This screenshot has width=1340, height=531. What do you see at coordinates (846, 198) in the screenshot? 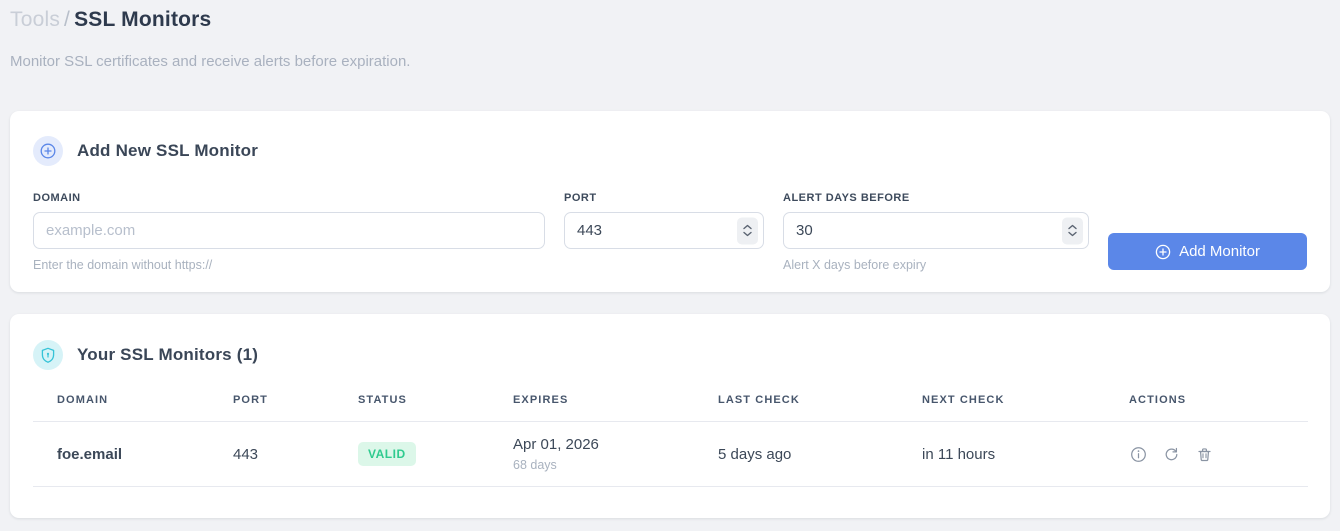
I see `alert-days-label: ALERT DAYS BEFORE` at bounding box center [846, 198].